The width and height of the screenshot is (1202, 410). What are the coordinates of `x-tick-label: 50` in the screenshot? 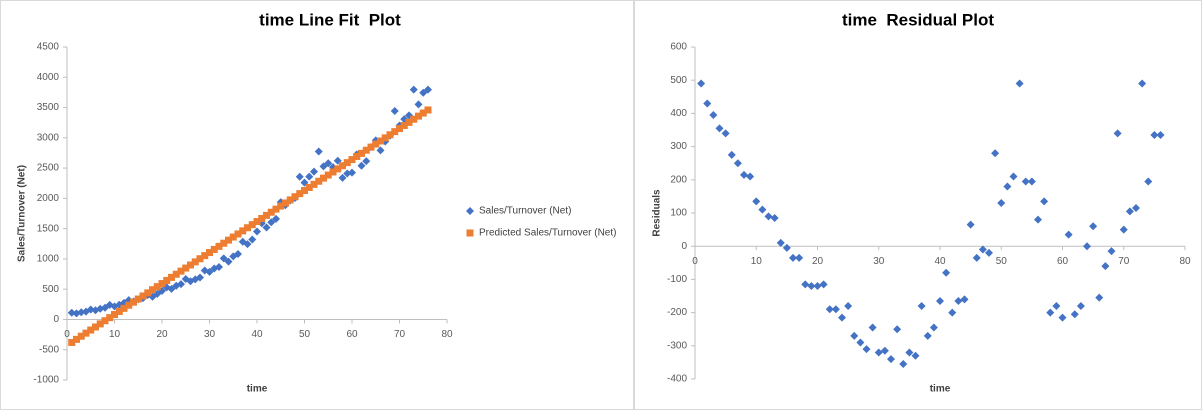 It's located at (305, 334).